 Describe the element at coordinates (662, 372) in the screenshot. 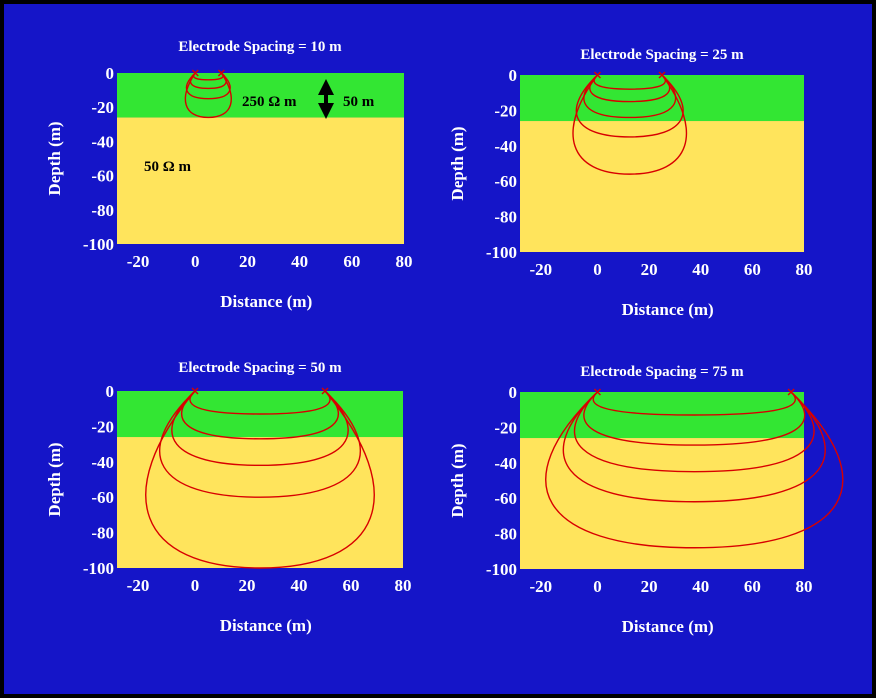

I see `panel-title: Electrode Spacing = 75 m` at that location.